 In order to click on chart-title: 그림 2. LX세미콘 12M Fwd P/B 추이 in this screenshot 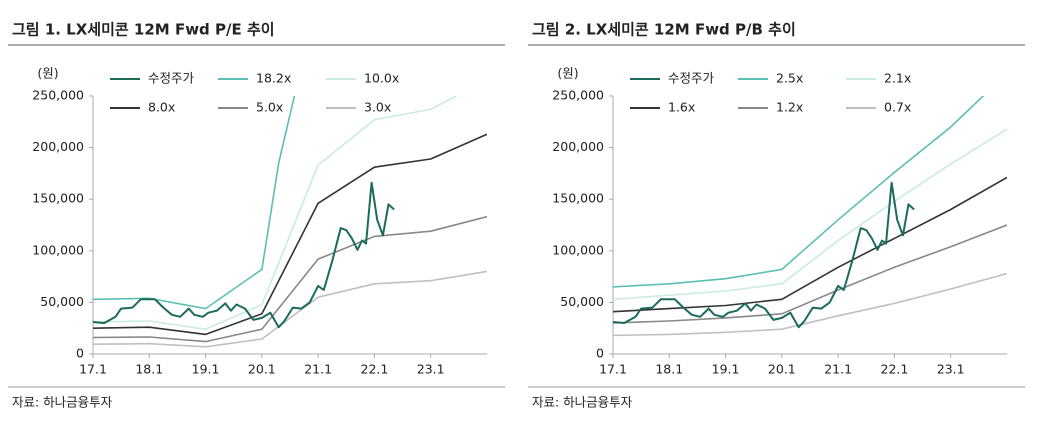, I will do `click(664, 30)`.